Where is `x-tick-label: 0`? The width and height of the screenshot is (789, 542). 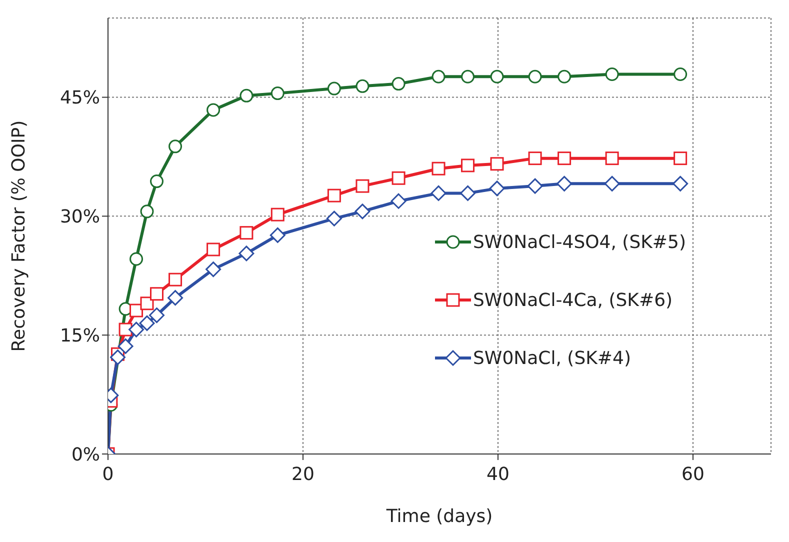
x-tick-label: 0 is located at coordinates (108, 474).